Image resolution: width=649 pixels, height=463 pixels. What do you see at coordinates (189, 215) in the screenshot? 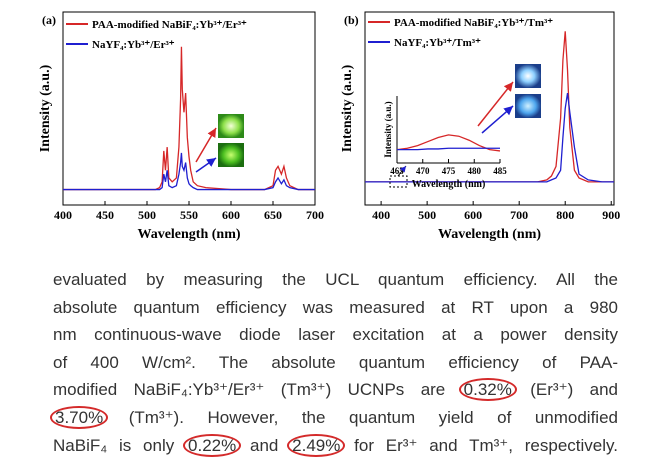
I see `x-tick-label: 550` at bounding box center [189, 215].